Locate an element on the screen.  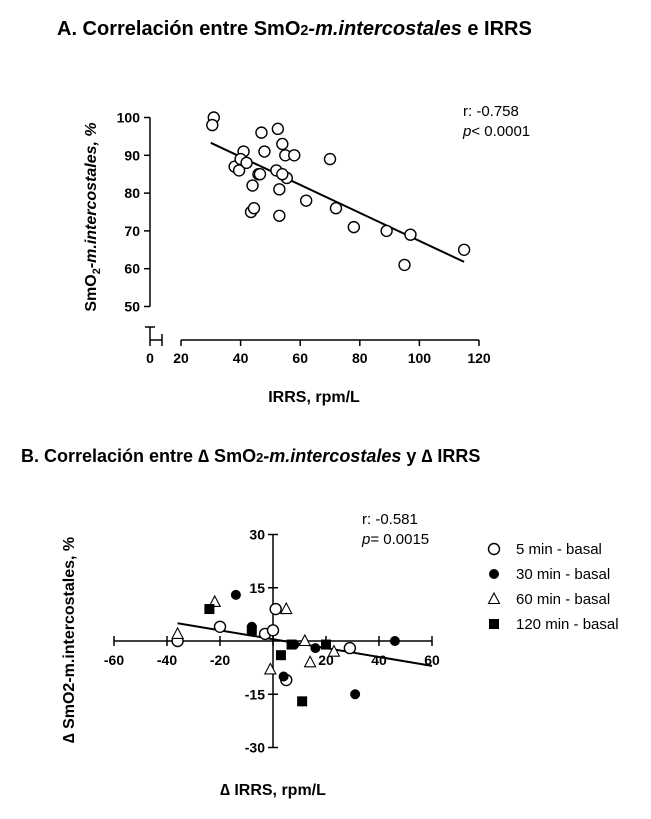
panel-a-x-tick-label: 100 is located at coordinates (420, 358).